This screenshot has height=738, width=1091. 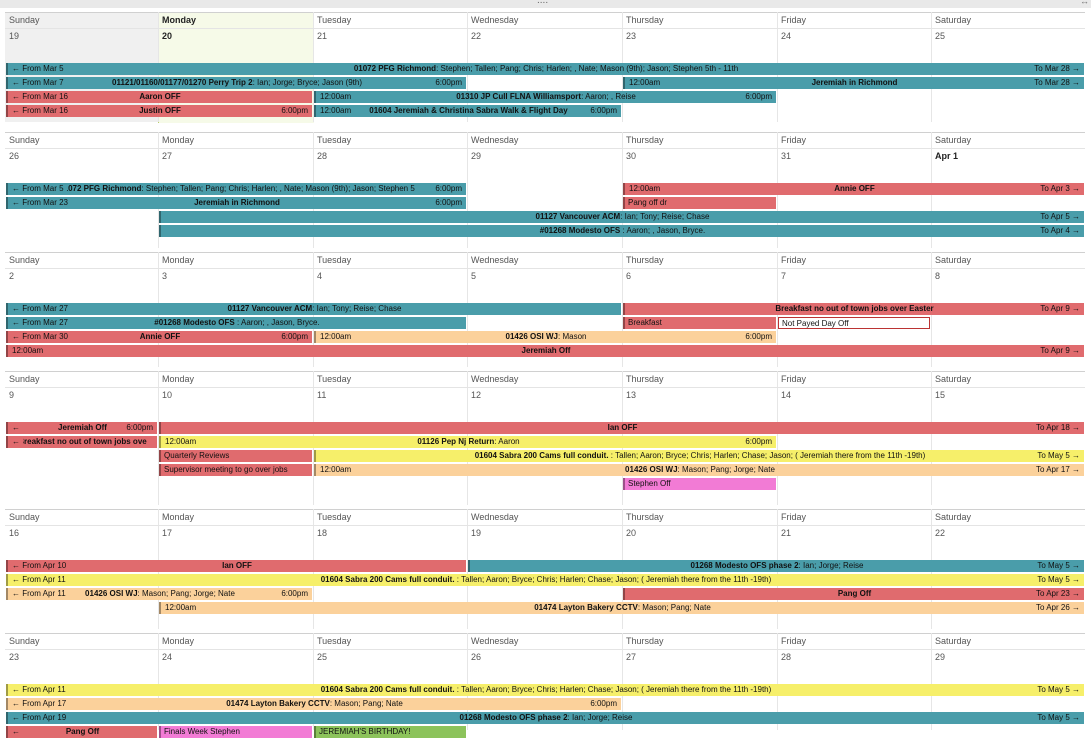 What do you see at coordinates (631, 156) in the screenshot?
I see `day-number: 30` at bounding box center [631, 156].